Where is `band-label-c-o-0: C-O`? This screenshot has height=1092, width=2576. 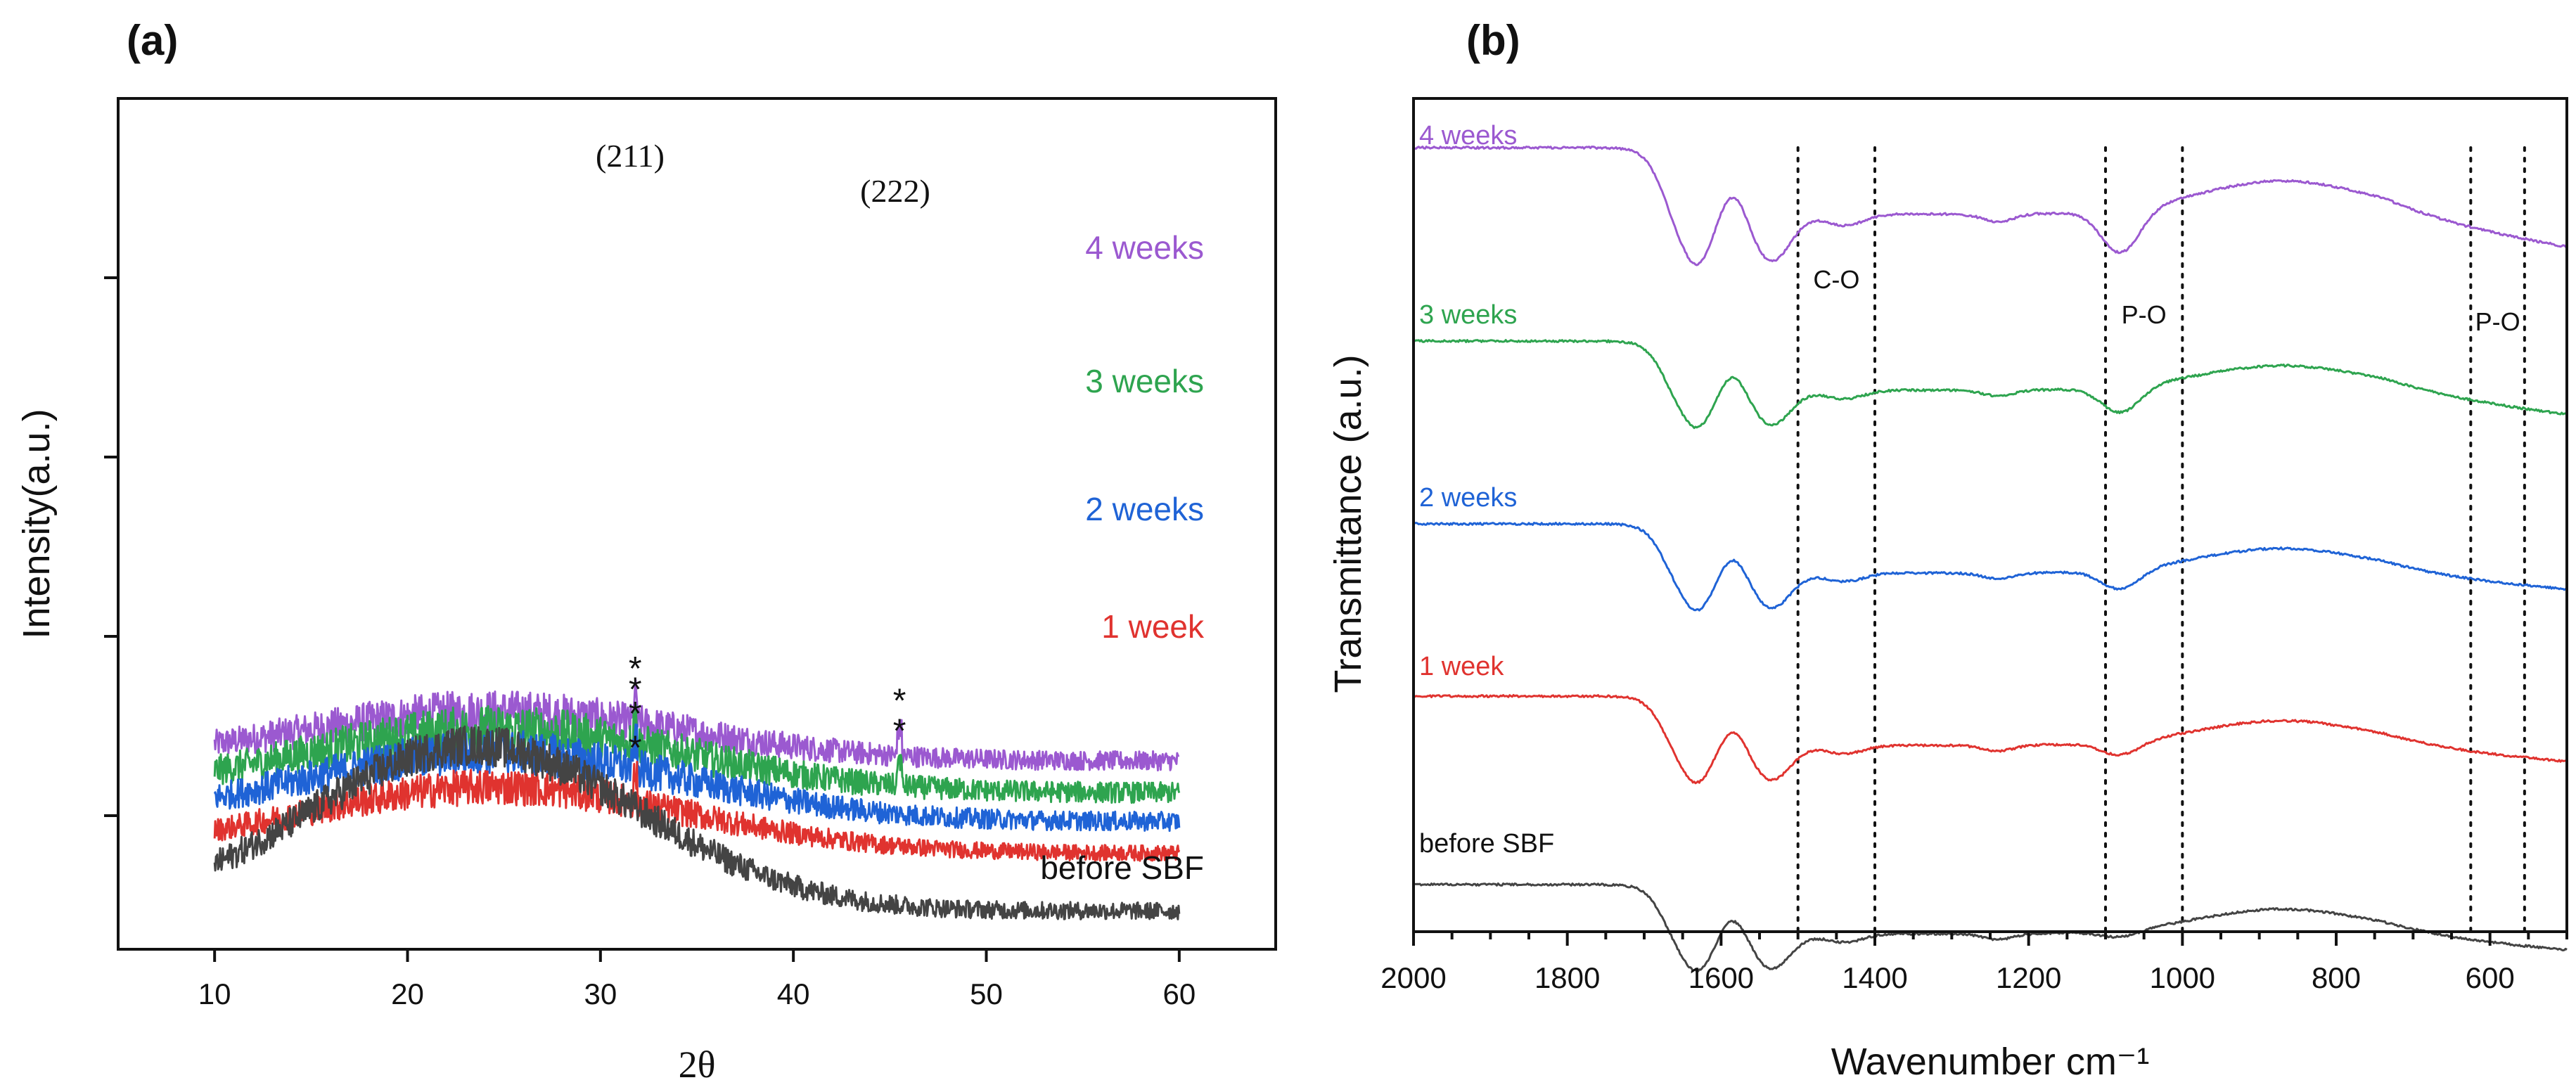 band-label-c-o-0: C-O is located at coordinates (1836, 279).